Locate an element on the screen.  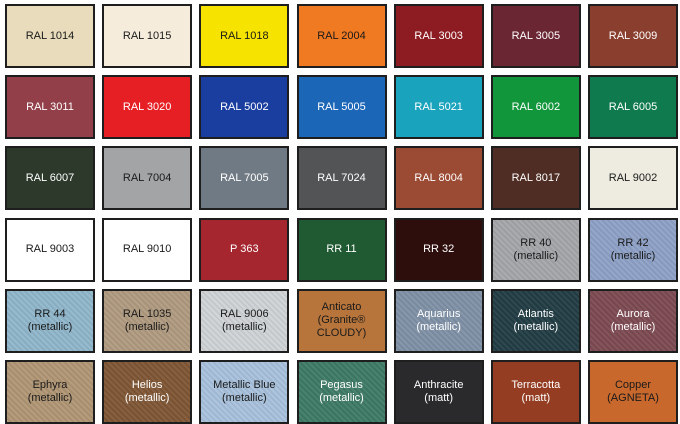
color-swatch: RR 40 (metallic) is located at coordinates (535, 249).